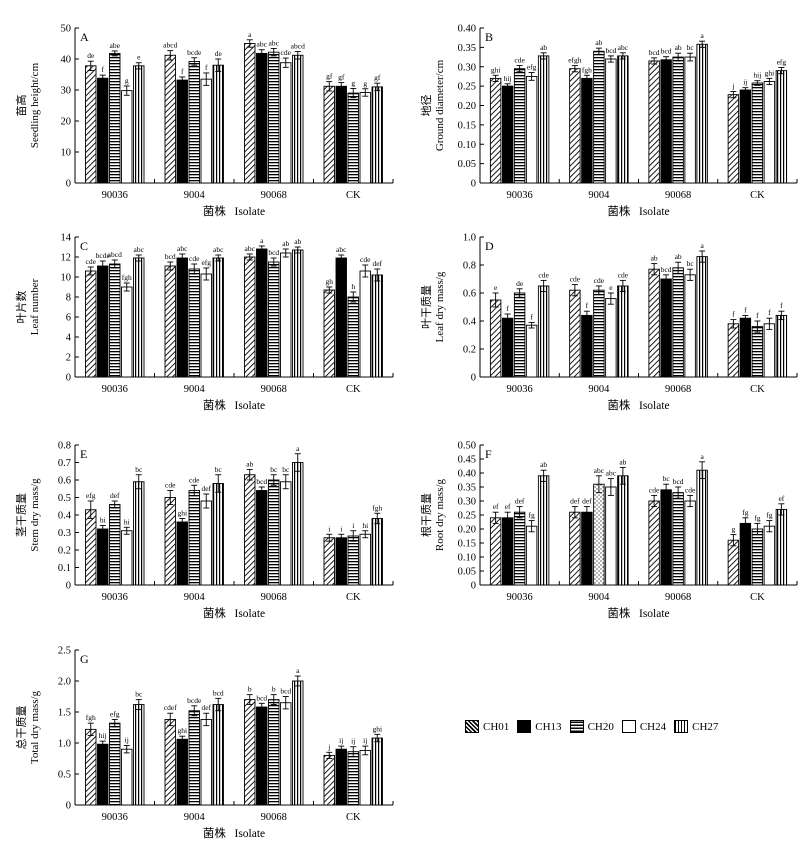 The width and height of the screenshot is (810, 843). Describe the element at coordinates (524, 726) in the screenshot. I see `legend-swatch-ch13` at that location.